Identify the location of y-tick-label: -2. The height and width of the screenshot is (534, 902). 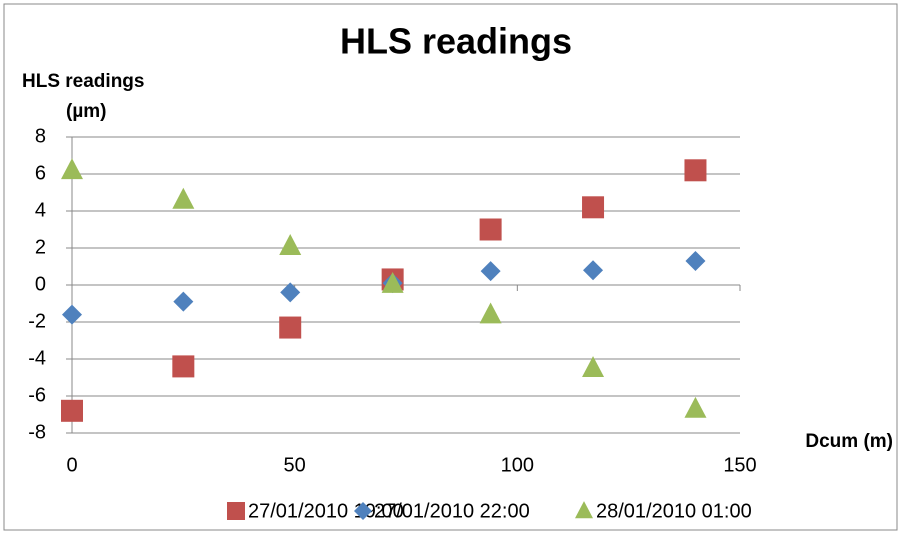
(37, 321).